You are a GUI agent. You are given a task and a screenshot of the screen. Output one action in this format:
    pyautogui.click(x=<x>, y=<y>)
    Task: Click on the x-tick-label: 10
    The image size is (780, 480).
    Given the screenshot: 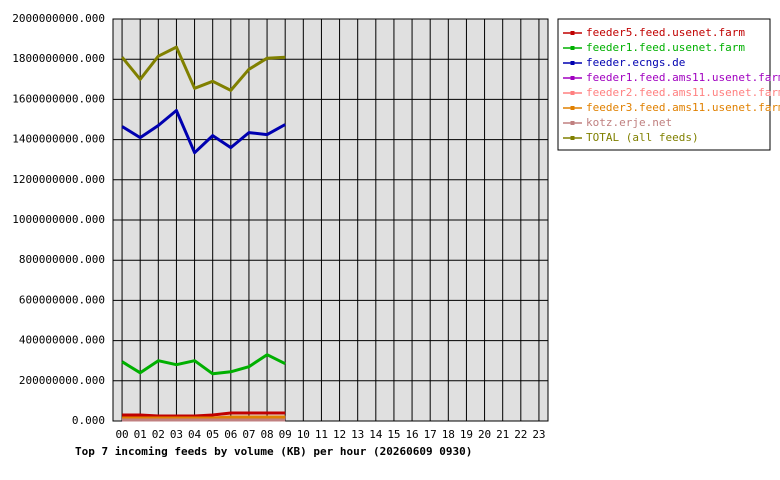 What is the action you would take?
    pyautogui.click(x=303, y=434)
    